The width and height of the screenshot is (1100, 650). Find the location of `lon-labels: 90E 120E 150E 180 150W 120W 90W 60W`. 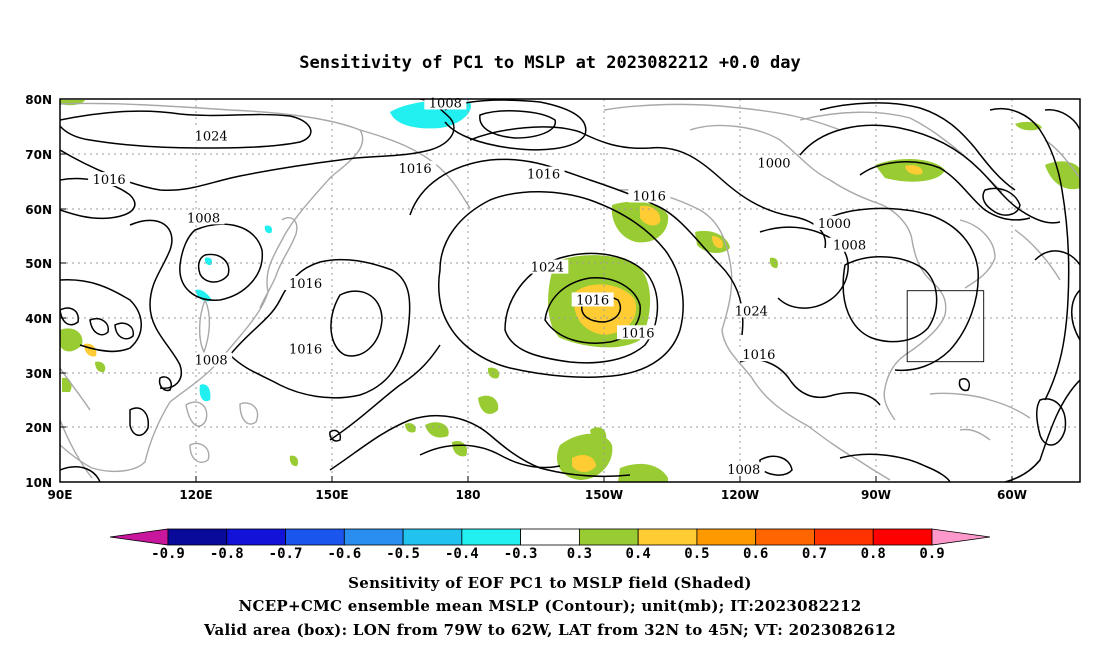

lon-labels: 90E 120E 150E 180 150W 120W 90W 60W is located at coordinates (537, 495).